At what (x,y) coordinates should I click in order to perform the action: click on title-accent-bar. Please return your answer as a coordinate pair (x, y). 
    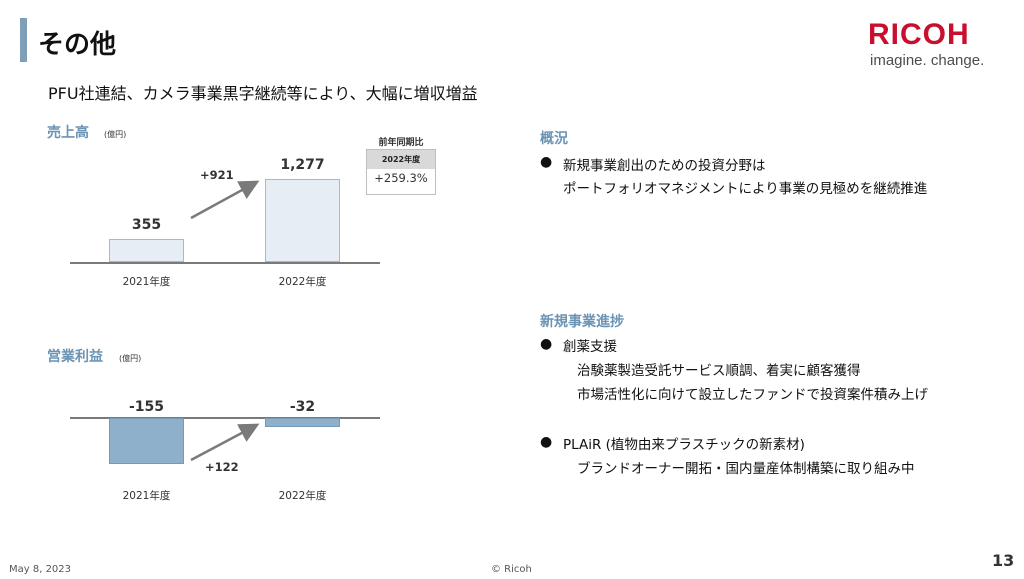
    Looking at the image, I should click on (23, 40).